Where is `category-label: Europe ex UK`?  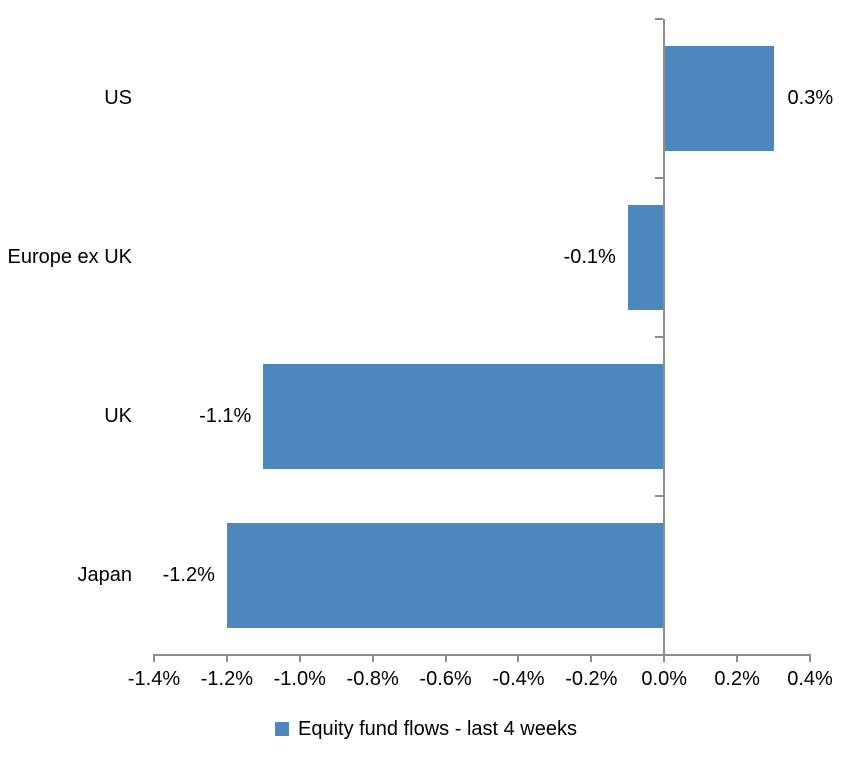
category-label: Europe ex UK is located at coordinates (69, 257).